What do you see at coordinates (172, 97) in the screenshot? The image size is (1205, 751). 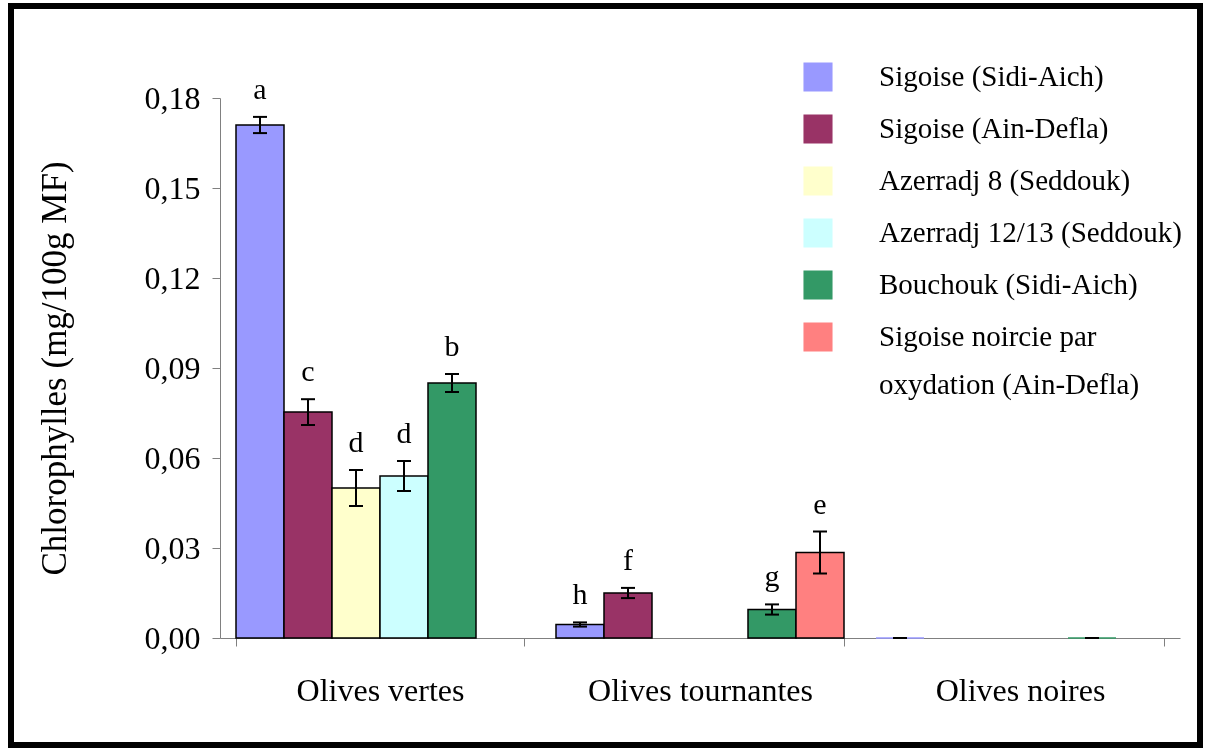 I see `y-tick-label: 0,18` at bounding box center [172, 97].